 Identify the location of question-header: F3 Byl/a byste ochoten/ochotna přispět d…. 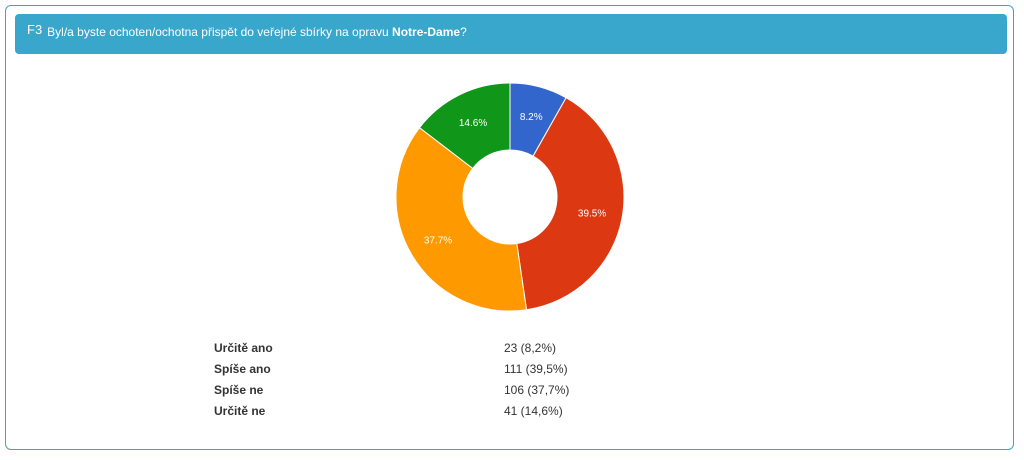
(511, 34).